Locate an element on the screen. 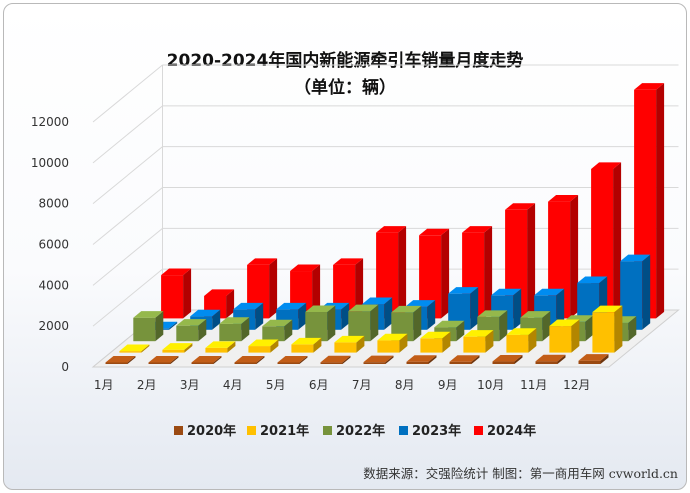 This screenshot has width=690, height=493. legend-item: 2024年 is located at coordinates (505, 431).